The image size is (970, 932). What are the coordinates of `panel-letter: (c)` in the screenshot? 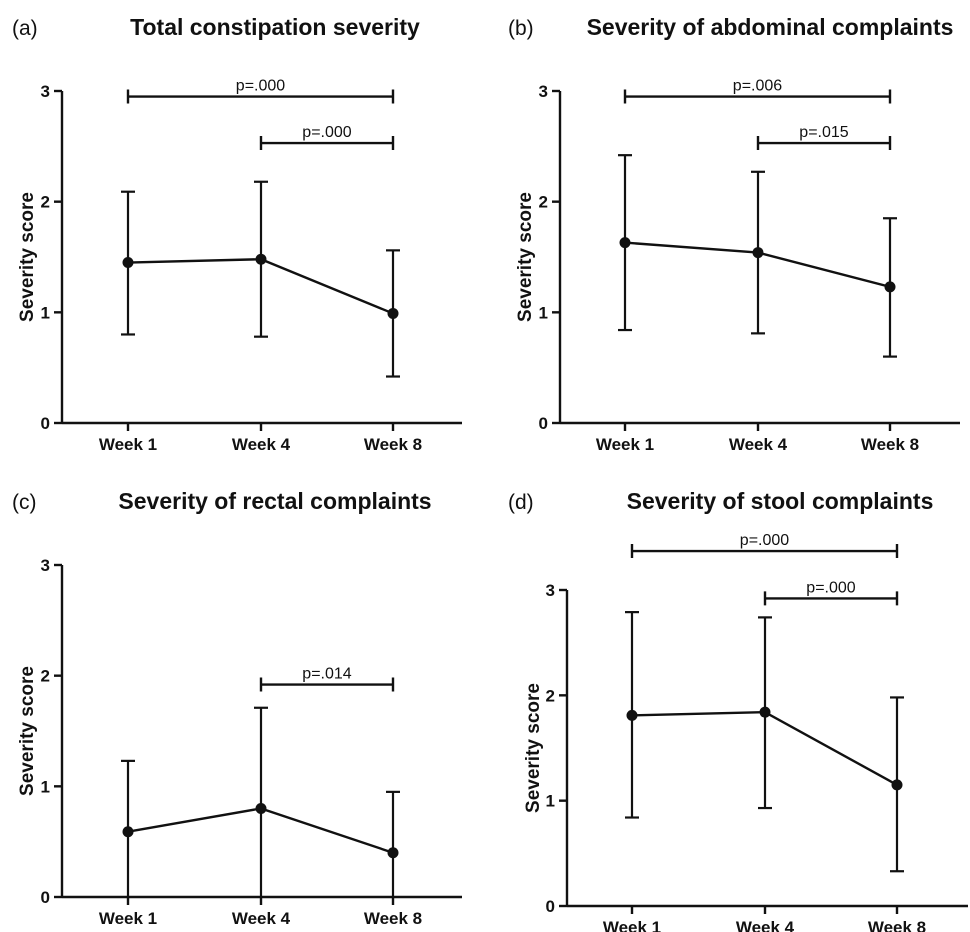 It's located at (24, 502).